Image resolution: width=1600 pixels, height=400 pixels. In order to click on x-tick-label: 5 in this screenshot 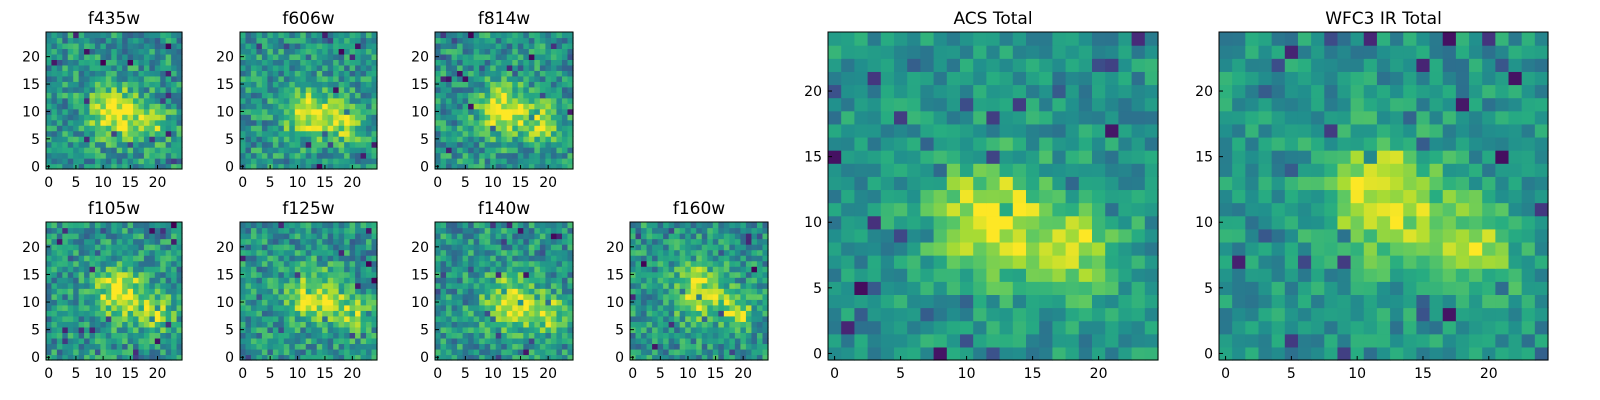, I will do `click(75, 374)`.